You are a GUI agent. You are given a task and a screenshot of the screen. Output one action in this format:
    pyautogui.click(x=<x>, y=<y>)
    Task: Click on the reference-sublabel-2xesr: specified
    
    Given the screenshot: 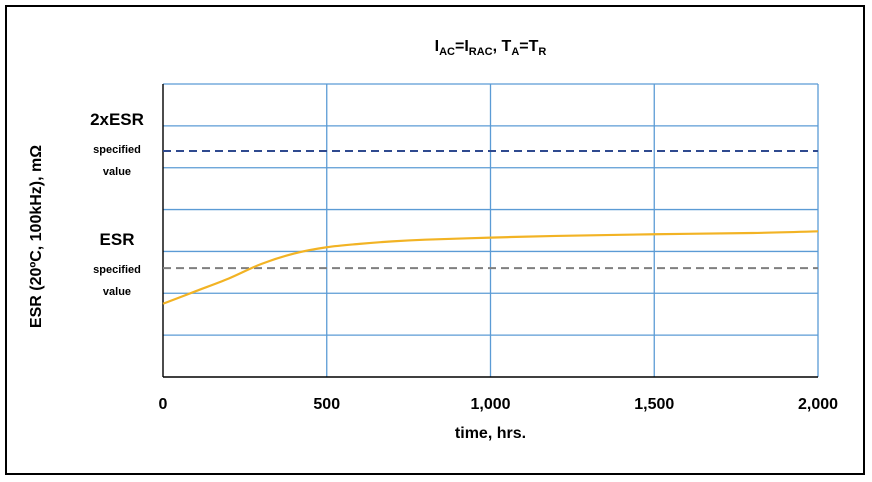 What is the action you would take?
    pyautogui.click(x=117, y=150)
    